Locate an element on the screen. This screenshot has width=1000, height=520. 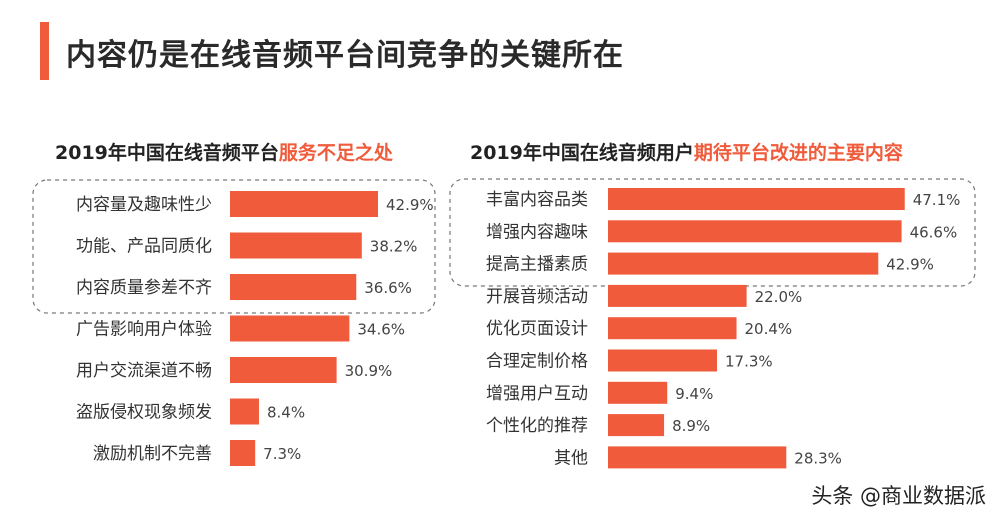
right-category-label-5: 优化页面设计 is located at coordinates (537, 329).